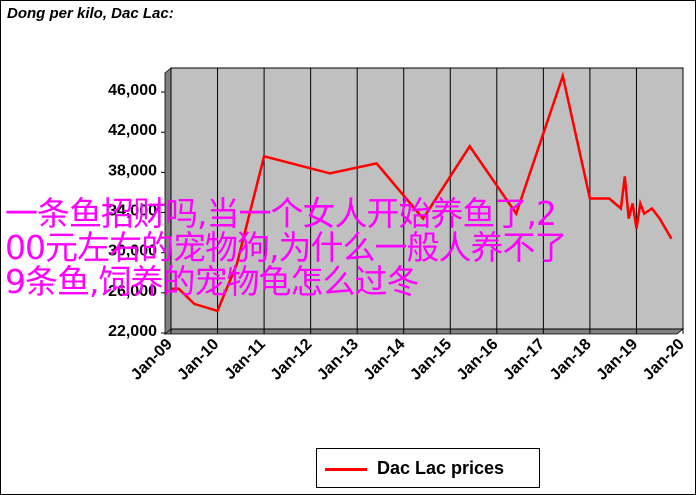  I want to click on y-tick-label: 42,000, so click(132, 130).